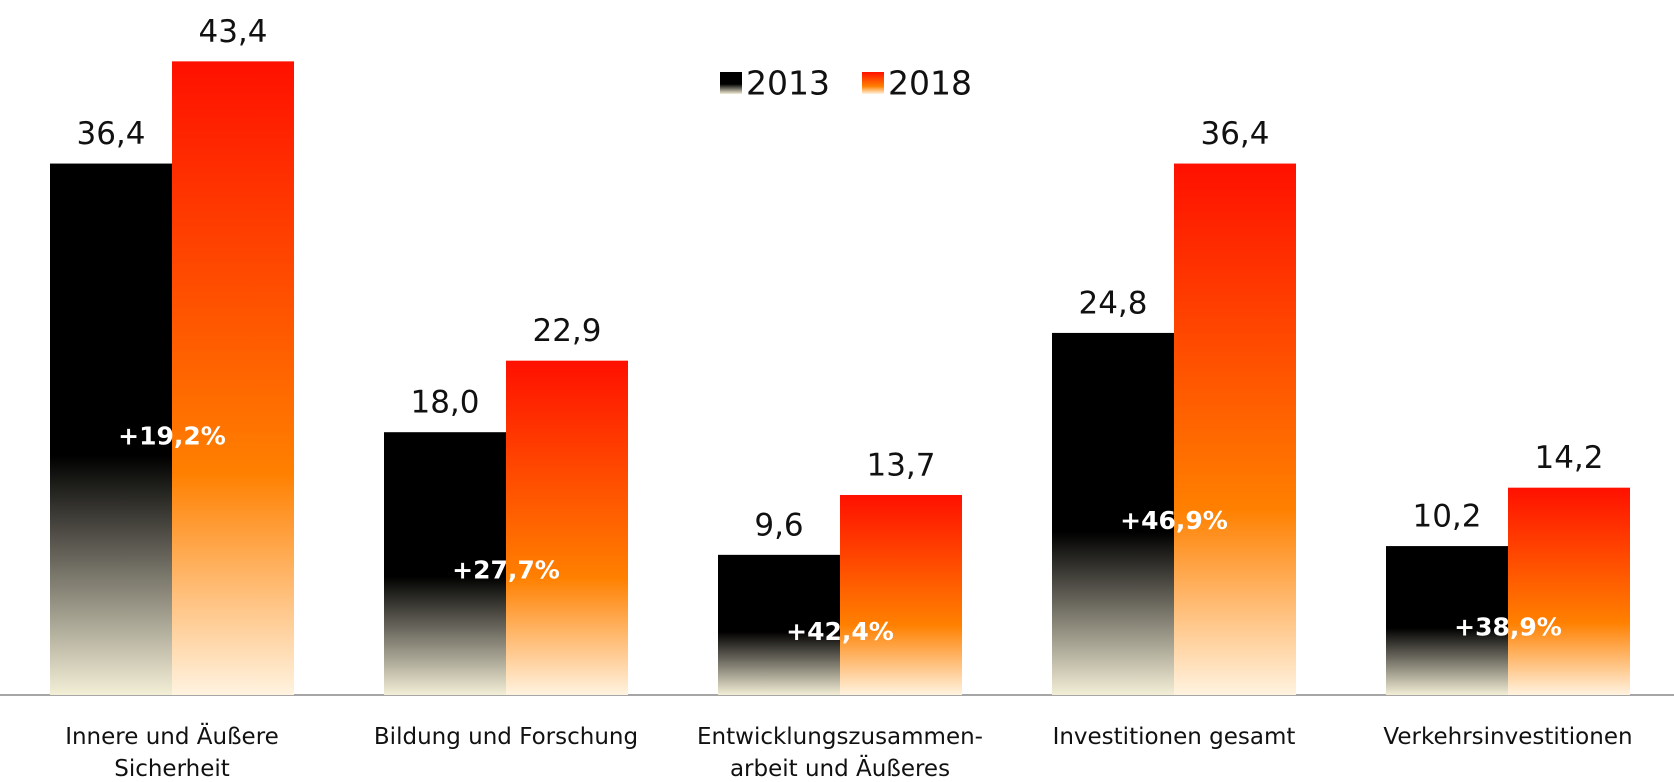 This screenshot has width=1674, height=782. I want to click on value-label: 22,9, so click(566, 331).